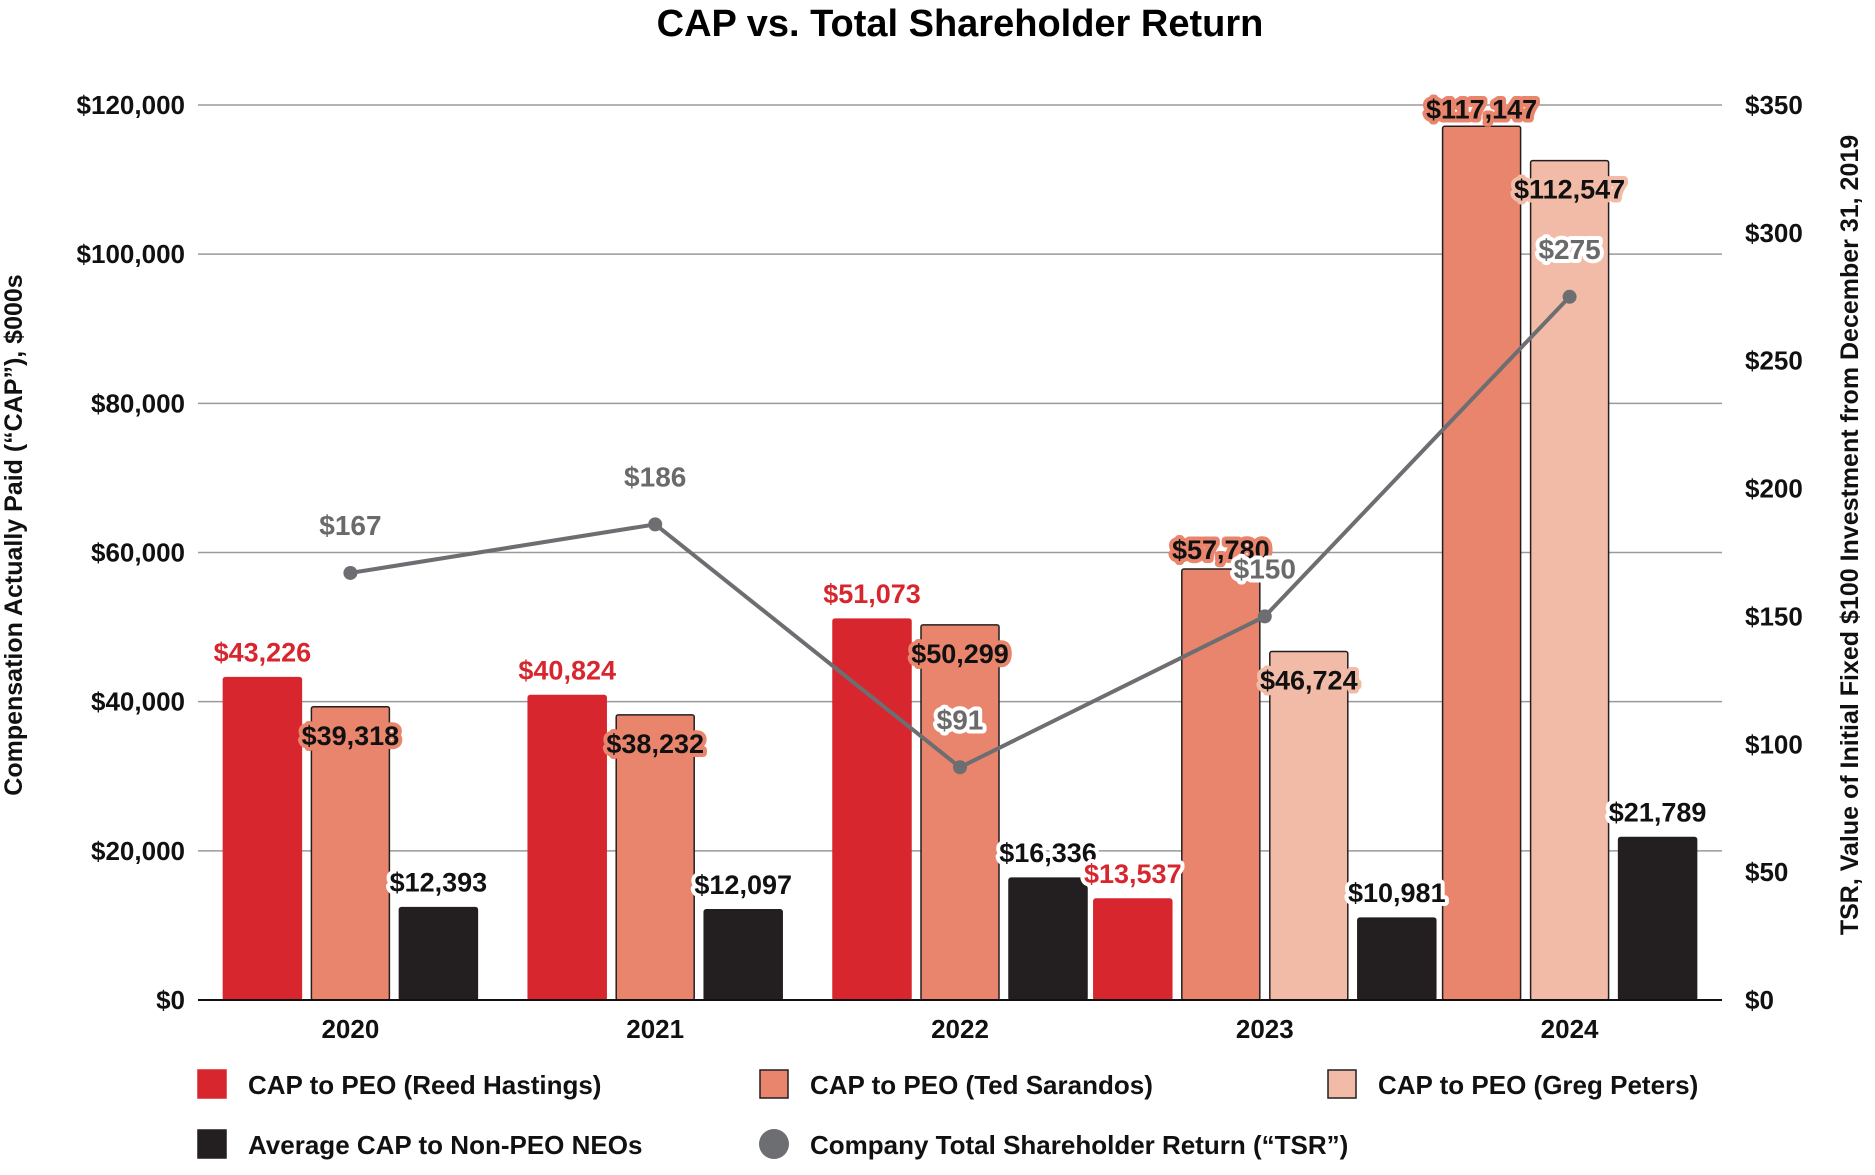 The width and height of the screenshot is (1875, 1175). Describe the element at coordinates (1774, 361) in the screenshot. I see `right-tick-label: $250` at that location.